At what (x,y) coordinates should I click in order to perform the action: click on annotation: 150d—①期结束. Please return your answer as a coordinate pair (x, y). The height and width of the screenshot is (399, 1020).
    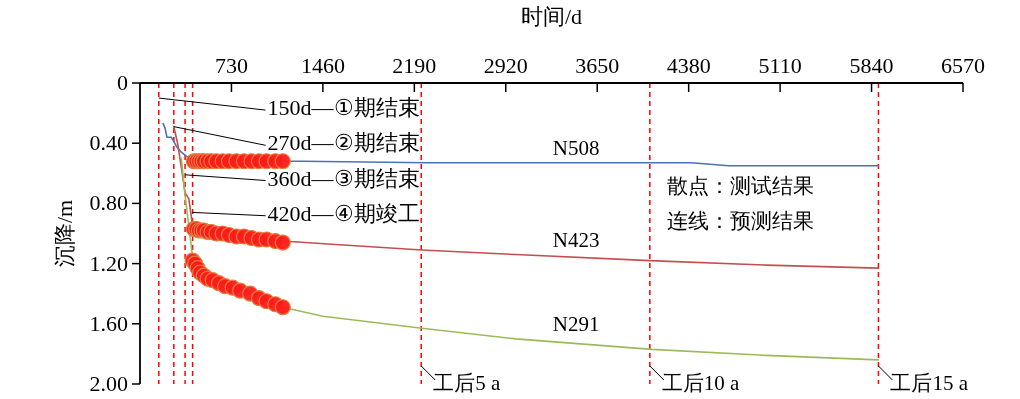
    Looking at the image, I should click on (343, 108).